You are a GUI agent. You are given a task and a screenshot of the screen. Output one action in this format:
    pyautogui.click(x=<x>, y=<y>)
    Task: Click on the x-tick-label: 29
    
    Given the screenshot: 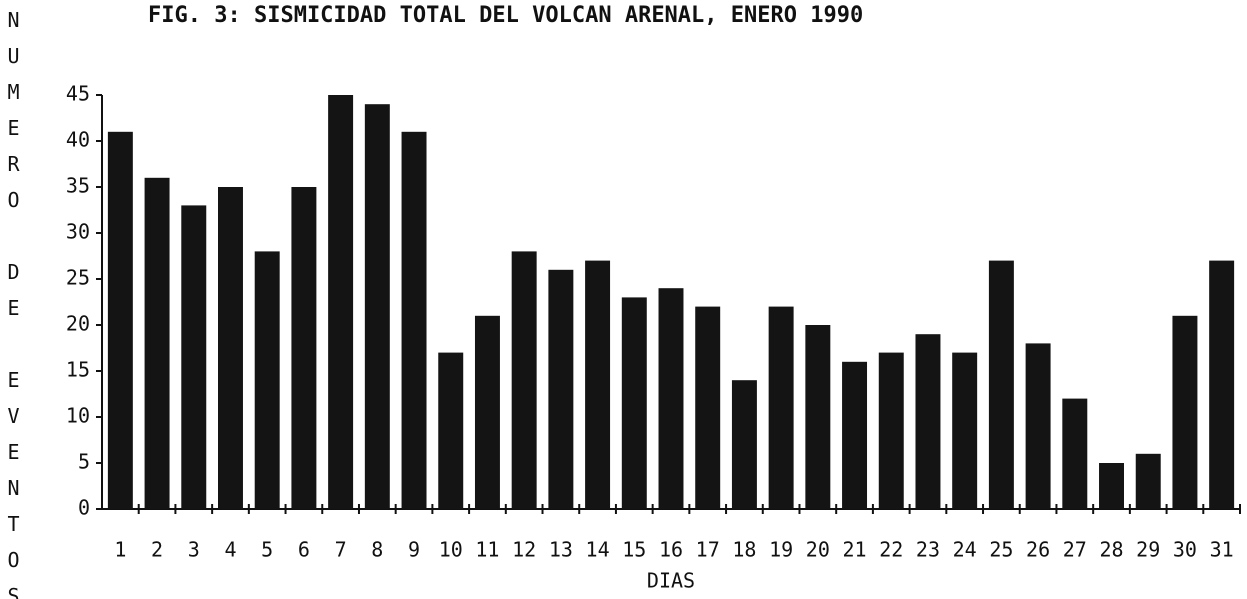 What is the action you would take?
    pyautogui.click(x=1148, y=550)
    